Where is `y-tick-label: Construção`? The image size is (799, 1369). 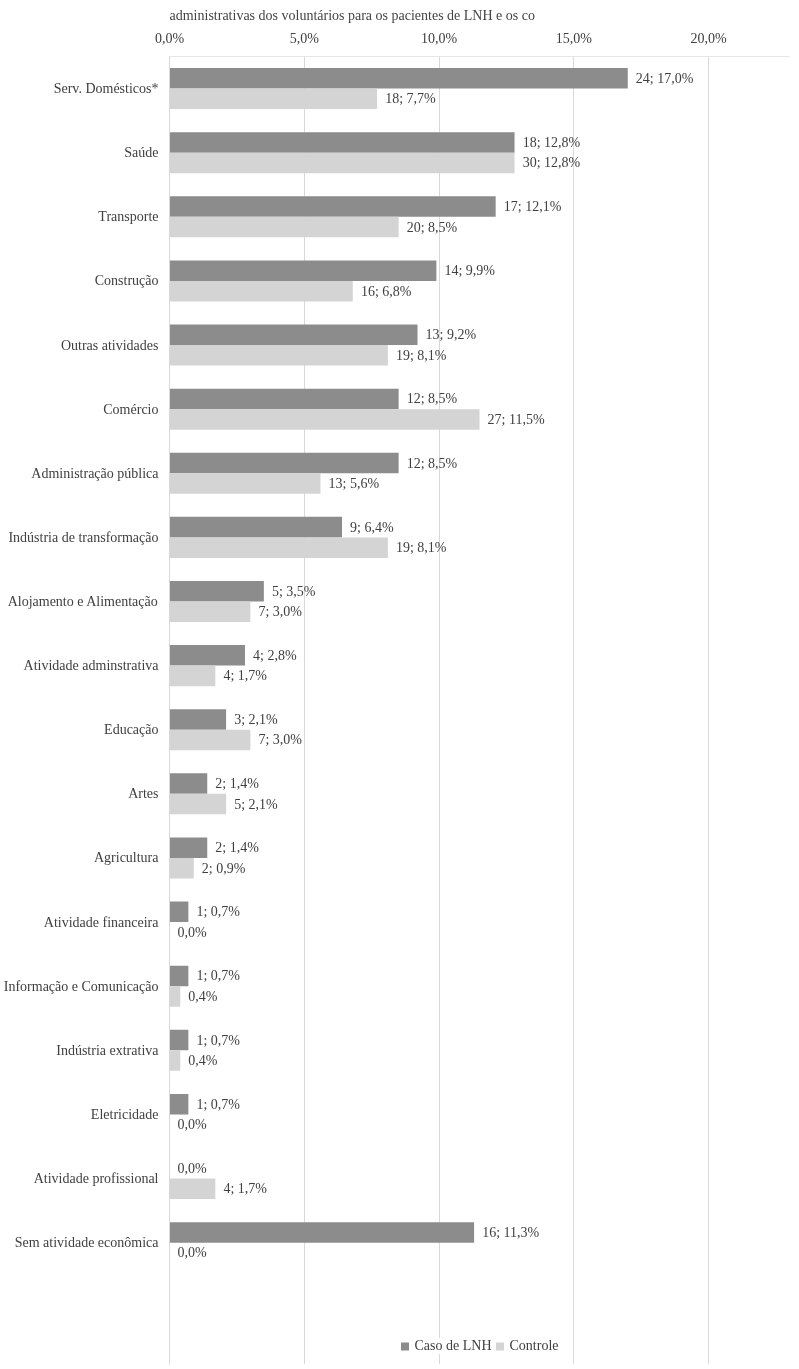
y-tick-label: Construção is located at coordinates (126, 281).